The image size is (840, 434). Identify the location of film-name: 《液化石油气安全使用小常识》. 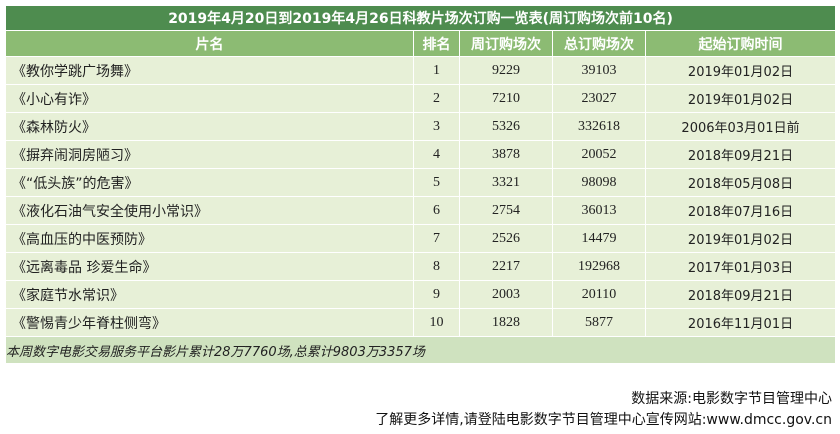
(209, 210).